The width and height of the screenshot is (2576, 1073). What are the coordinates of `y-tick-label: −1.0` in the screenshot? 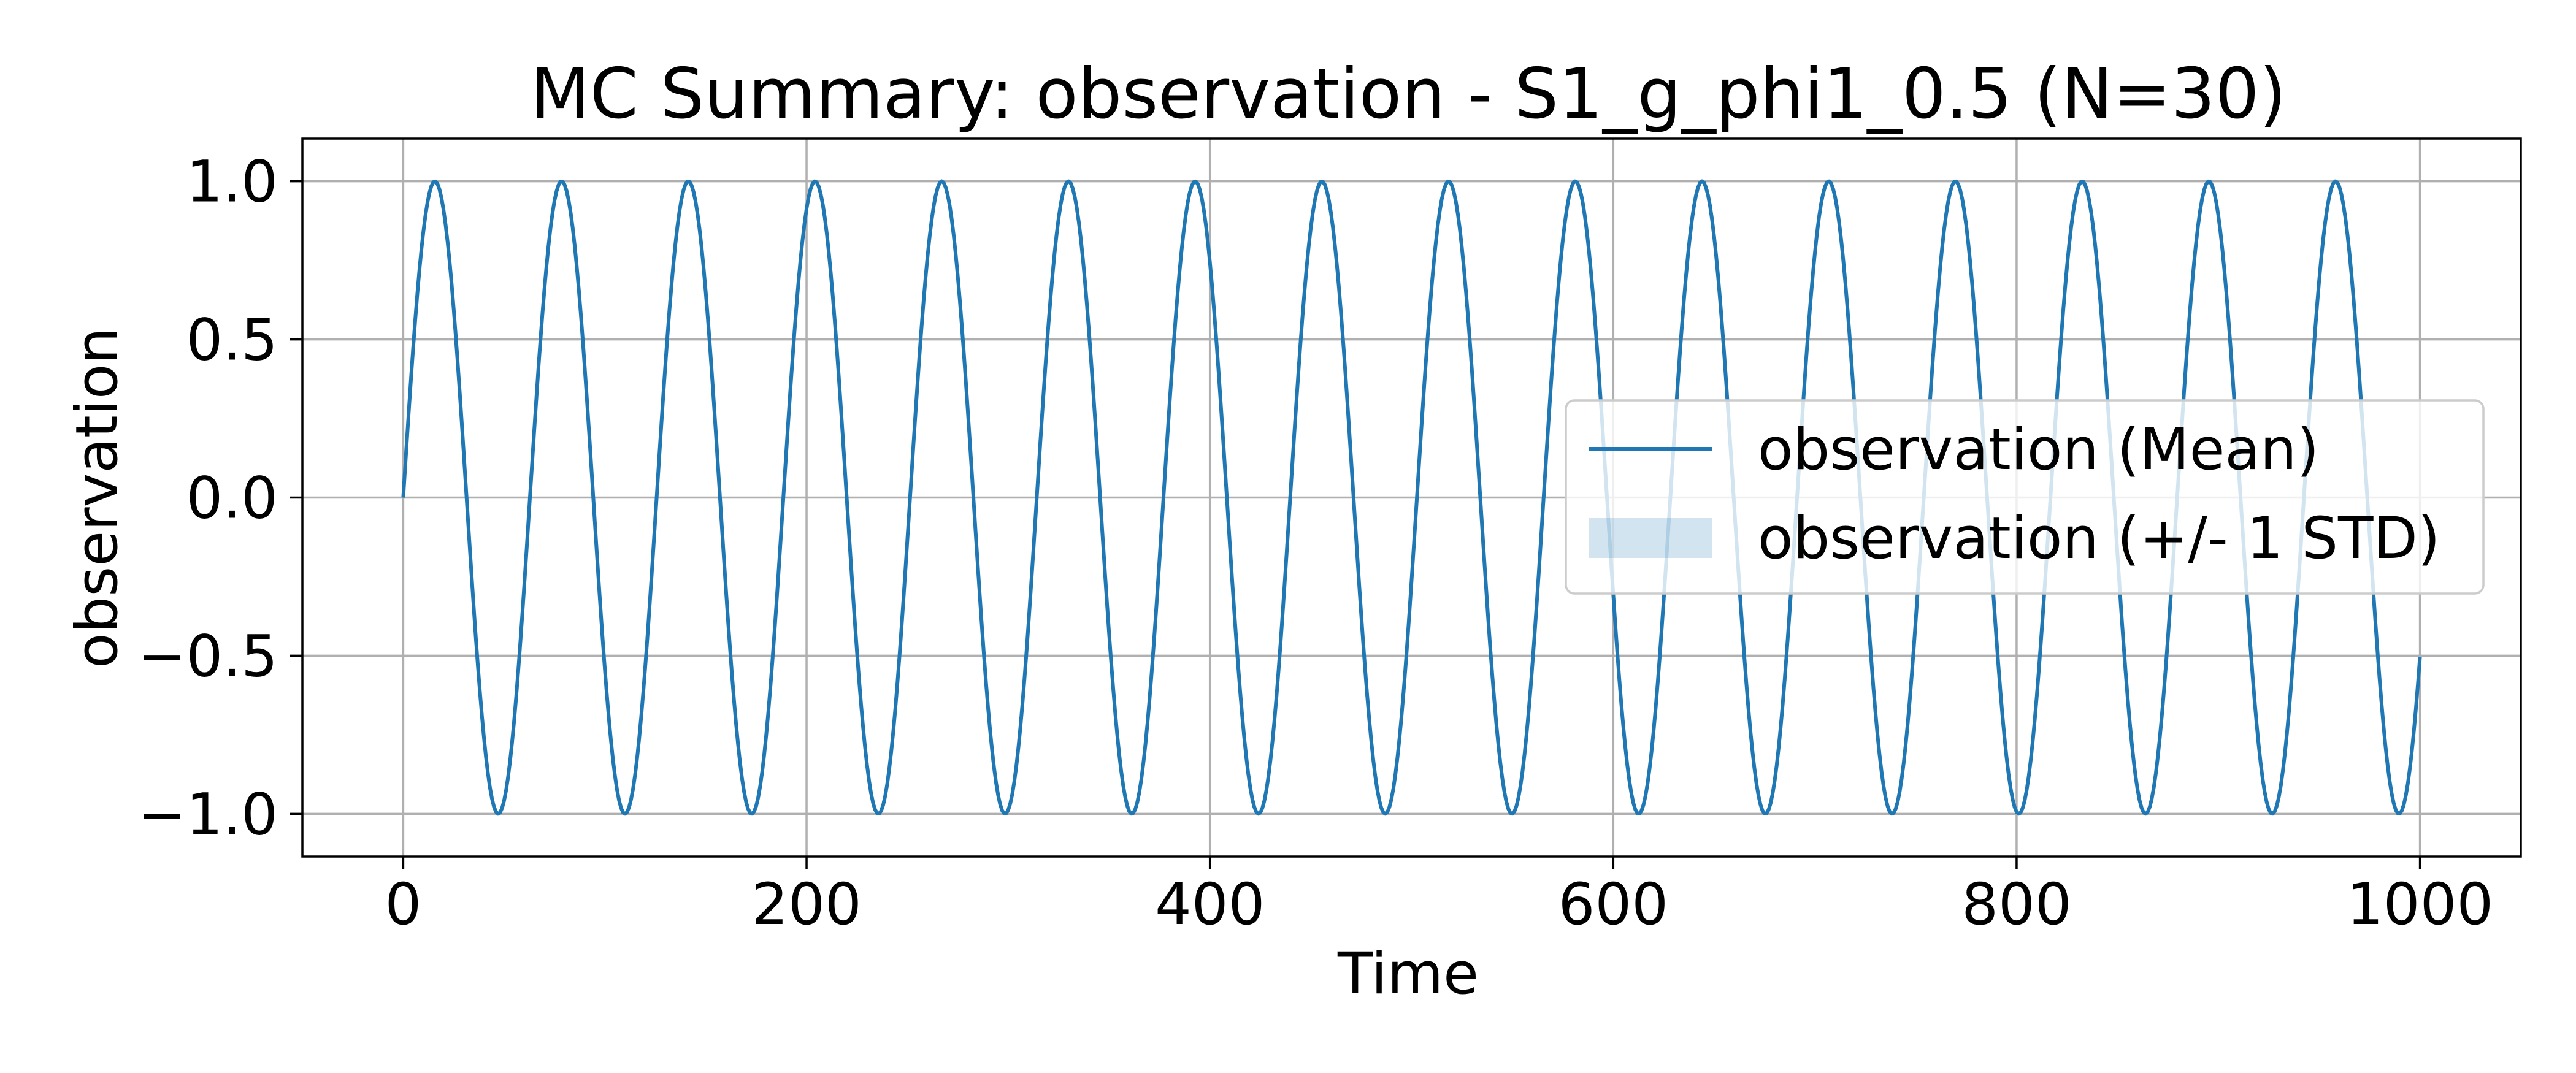 It's located at (208, 814).